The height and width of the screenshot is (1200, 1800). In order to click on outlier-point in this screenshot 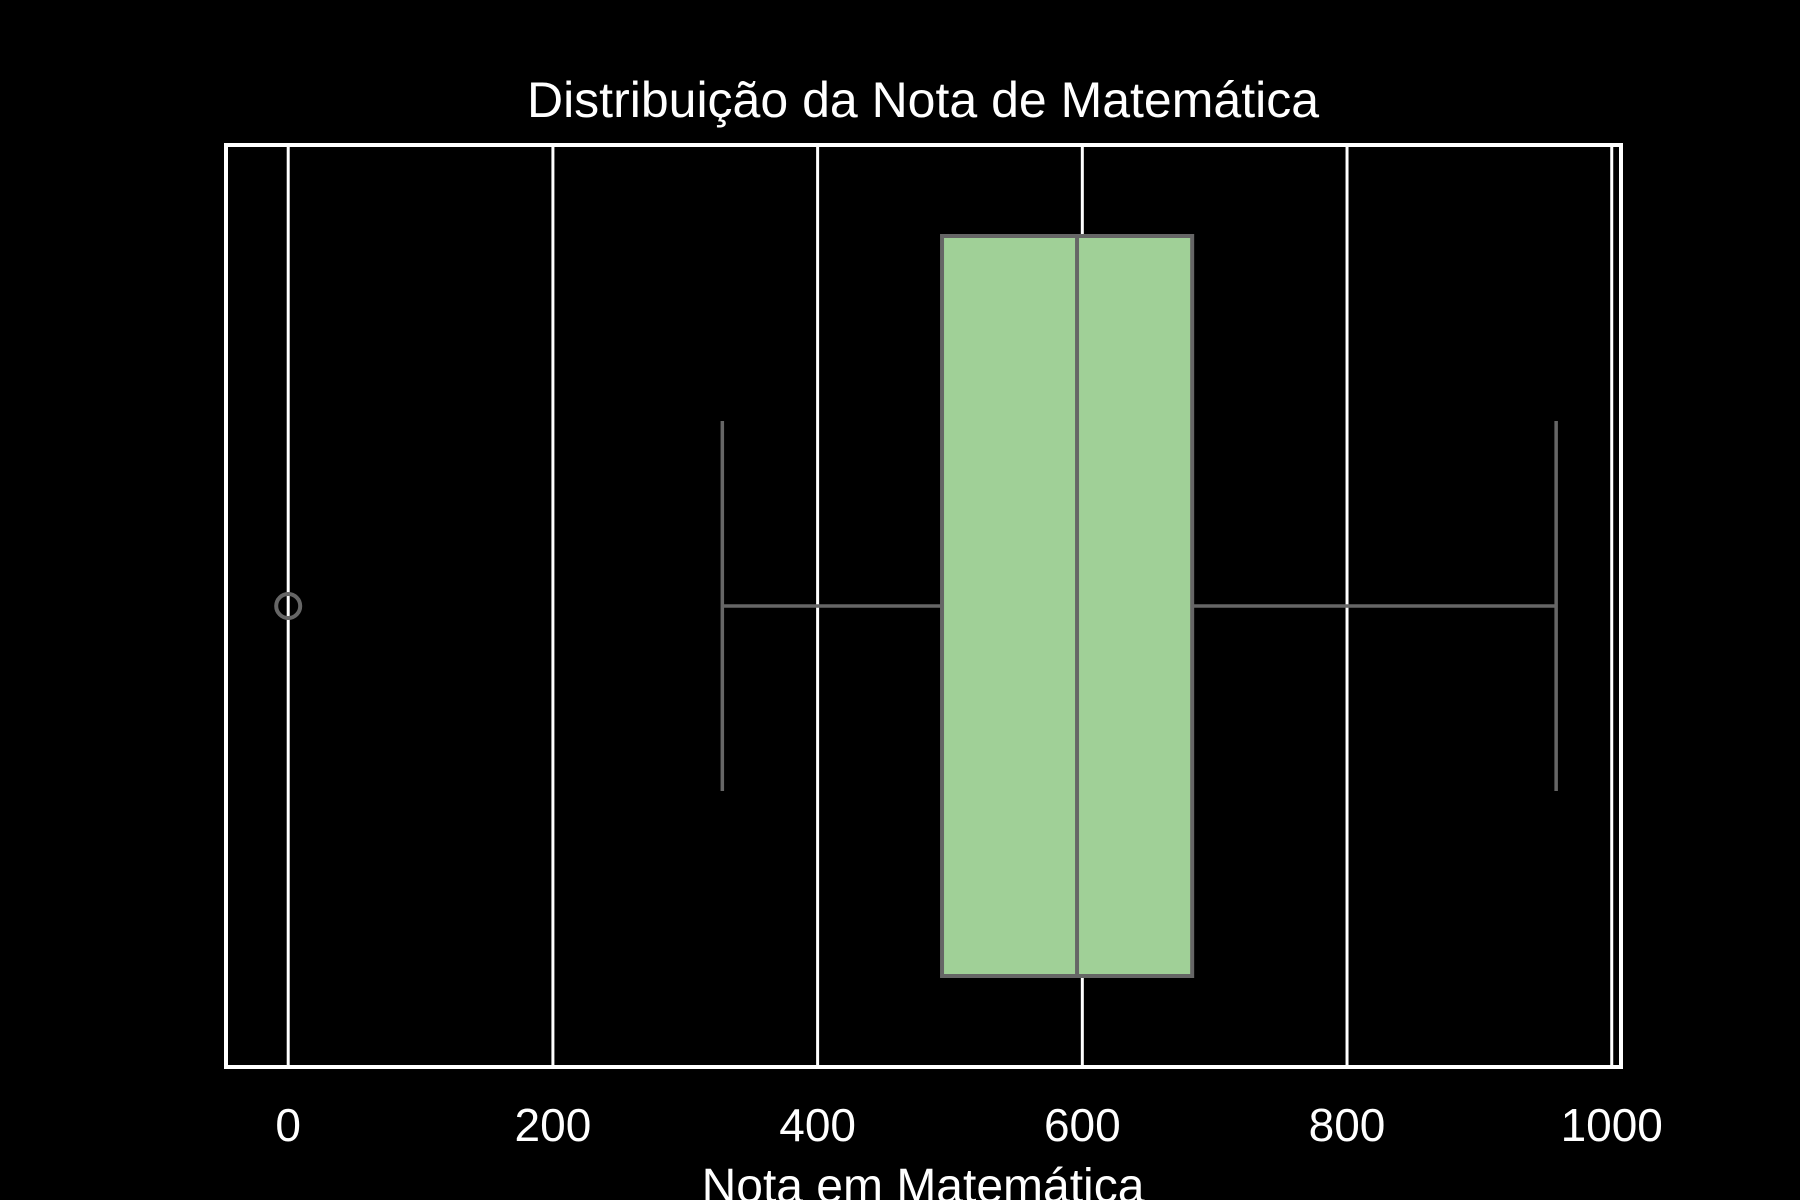, I will do `click(288, 606)`.